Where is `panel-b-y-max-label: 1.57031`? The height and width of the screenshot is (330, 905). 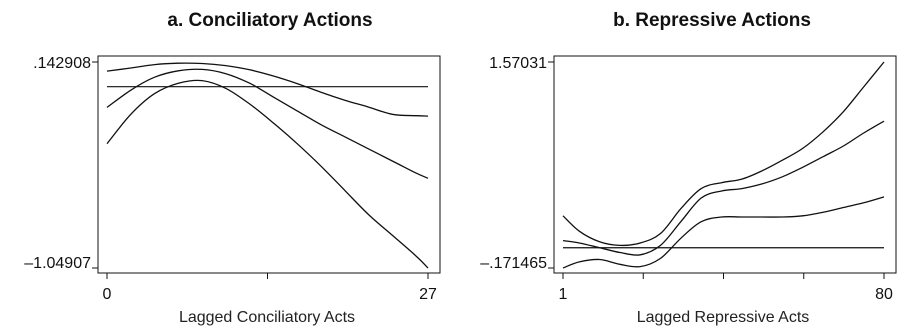 panel-b-y-max-label: 1.57031 is located at coordinates (518, 63).